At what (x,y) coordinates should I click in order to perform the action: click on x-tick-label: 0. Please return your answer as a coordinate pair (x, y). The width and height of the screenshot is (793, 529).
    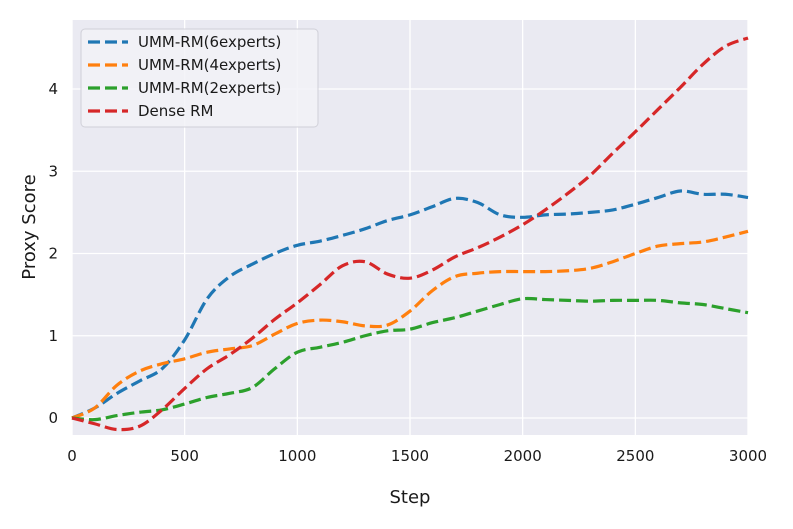
    Looking at the image, I should click on (72, 456).